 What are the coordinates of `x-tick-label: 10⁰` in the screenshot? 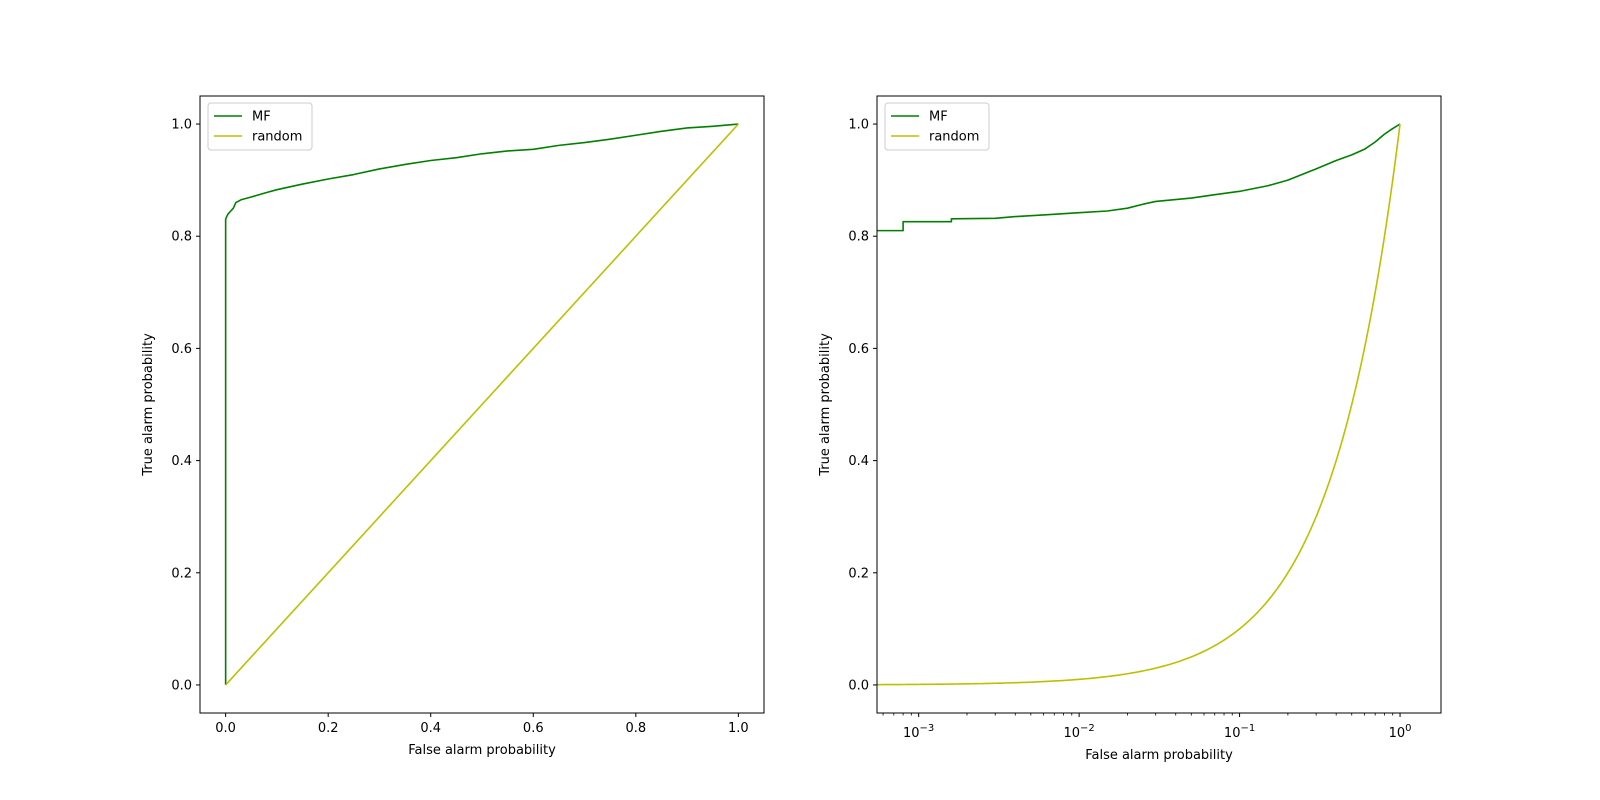 It's located at (1400, 732).